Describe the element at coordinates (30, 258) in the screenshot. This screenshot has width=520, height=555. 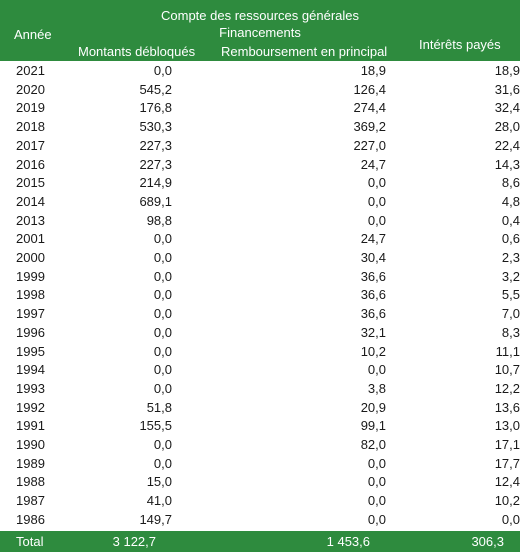
I see `year-cell: 2000` at that location.